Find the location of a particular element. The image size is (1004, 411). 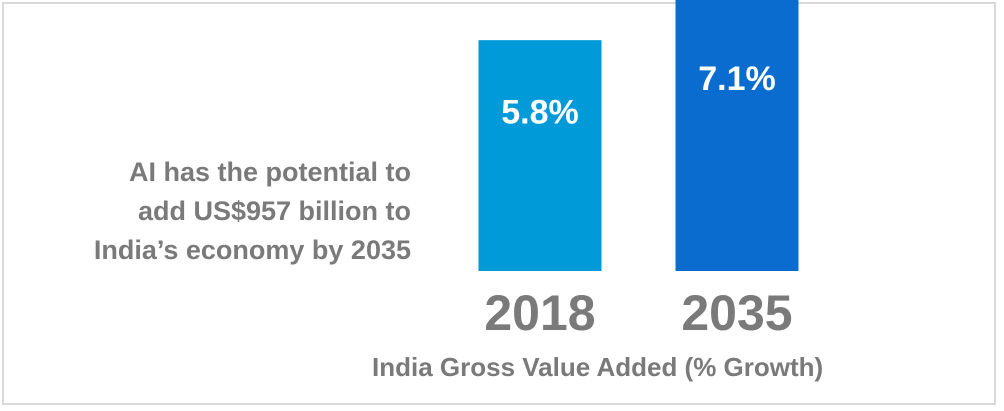

headline-line-2: add US$957 billion to is located at coordinates (274, 211).